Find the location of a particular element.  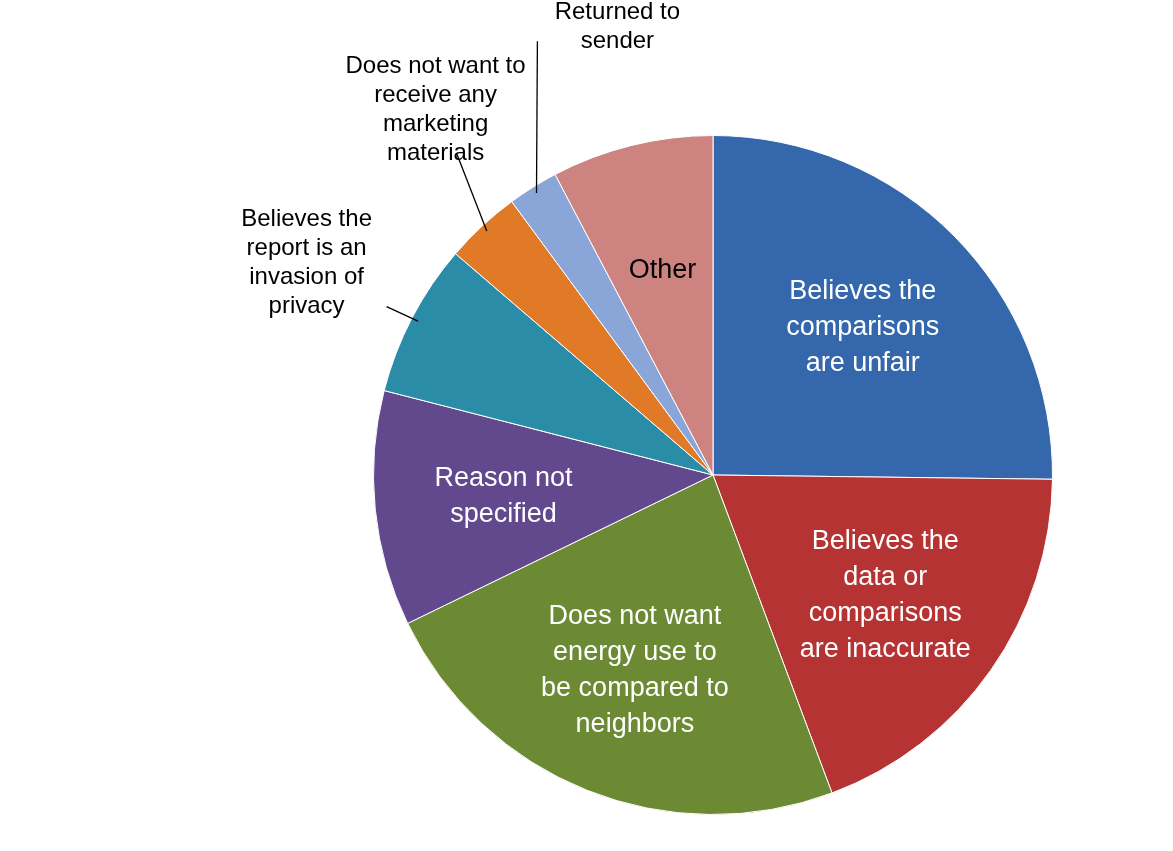

slice-label: Believes the report is an invasion of privacy is located at coordinates (306, 261).